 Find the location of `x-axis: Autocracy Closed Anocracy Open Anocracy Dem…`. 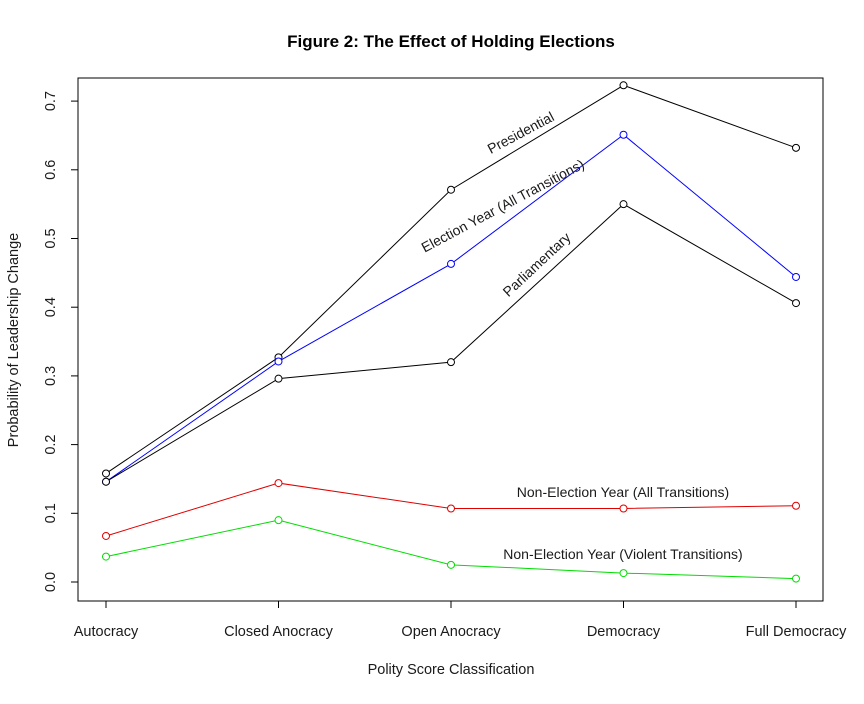

x-axis: Autocracy Closed Anocracy Open Anocracy Dem… is located at coordinates (460, 620).